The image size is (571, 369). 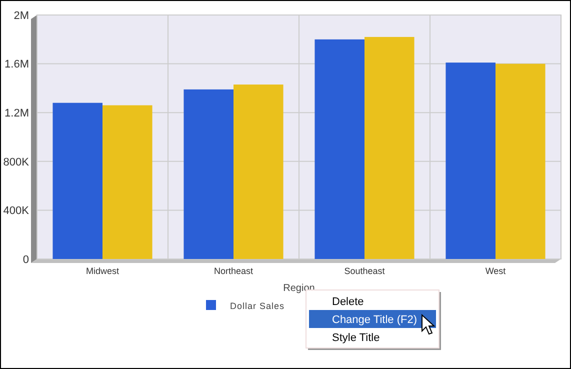 What do you see at coordinates (495, 271) in the screenshot?
I see `x-tick-label: West` at bounding box center [495, 271].